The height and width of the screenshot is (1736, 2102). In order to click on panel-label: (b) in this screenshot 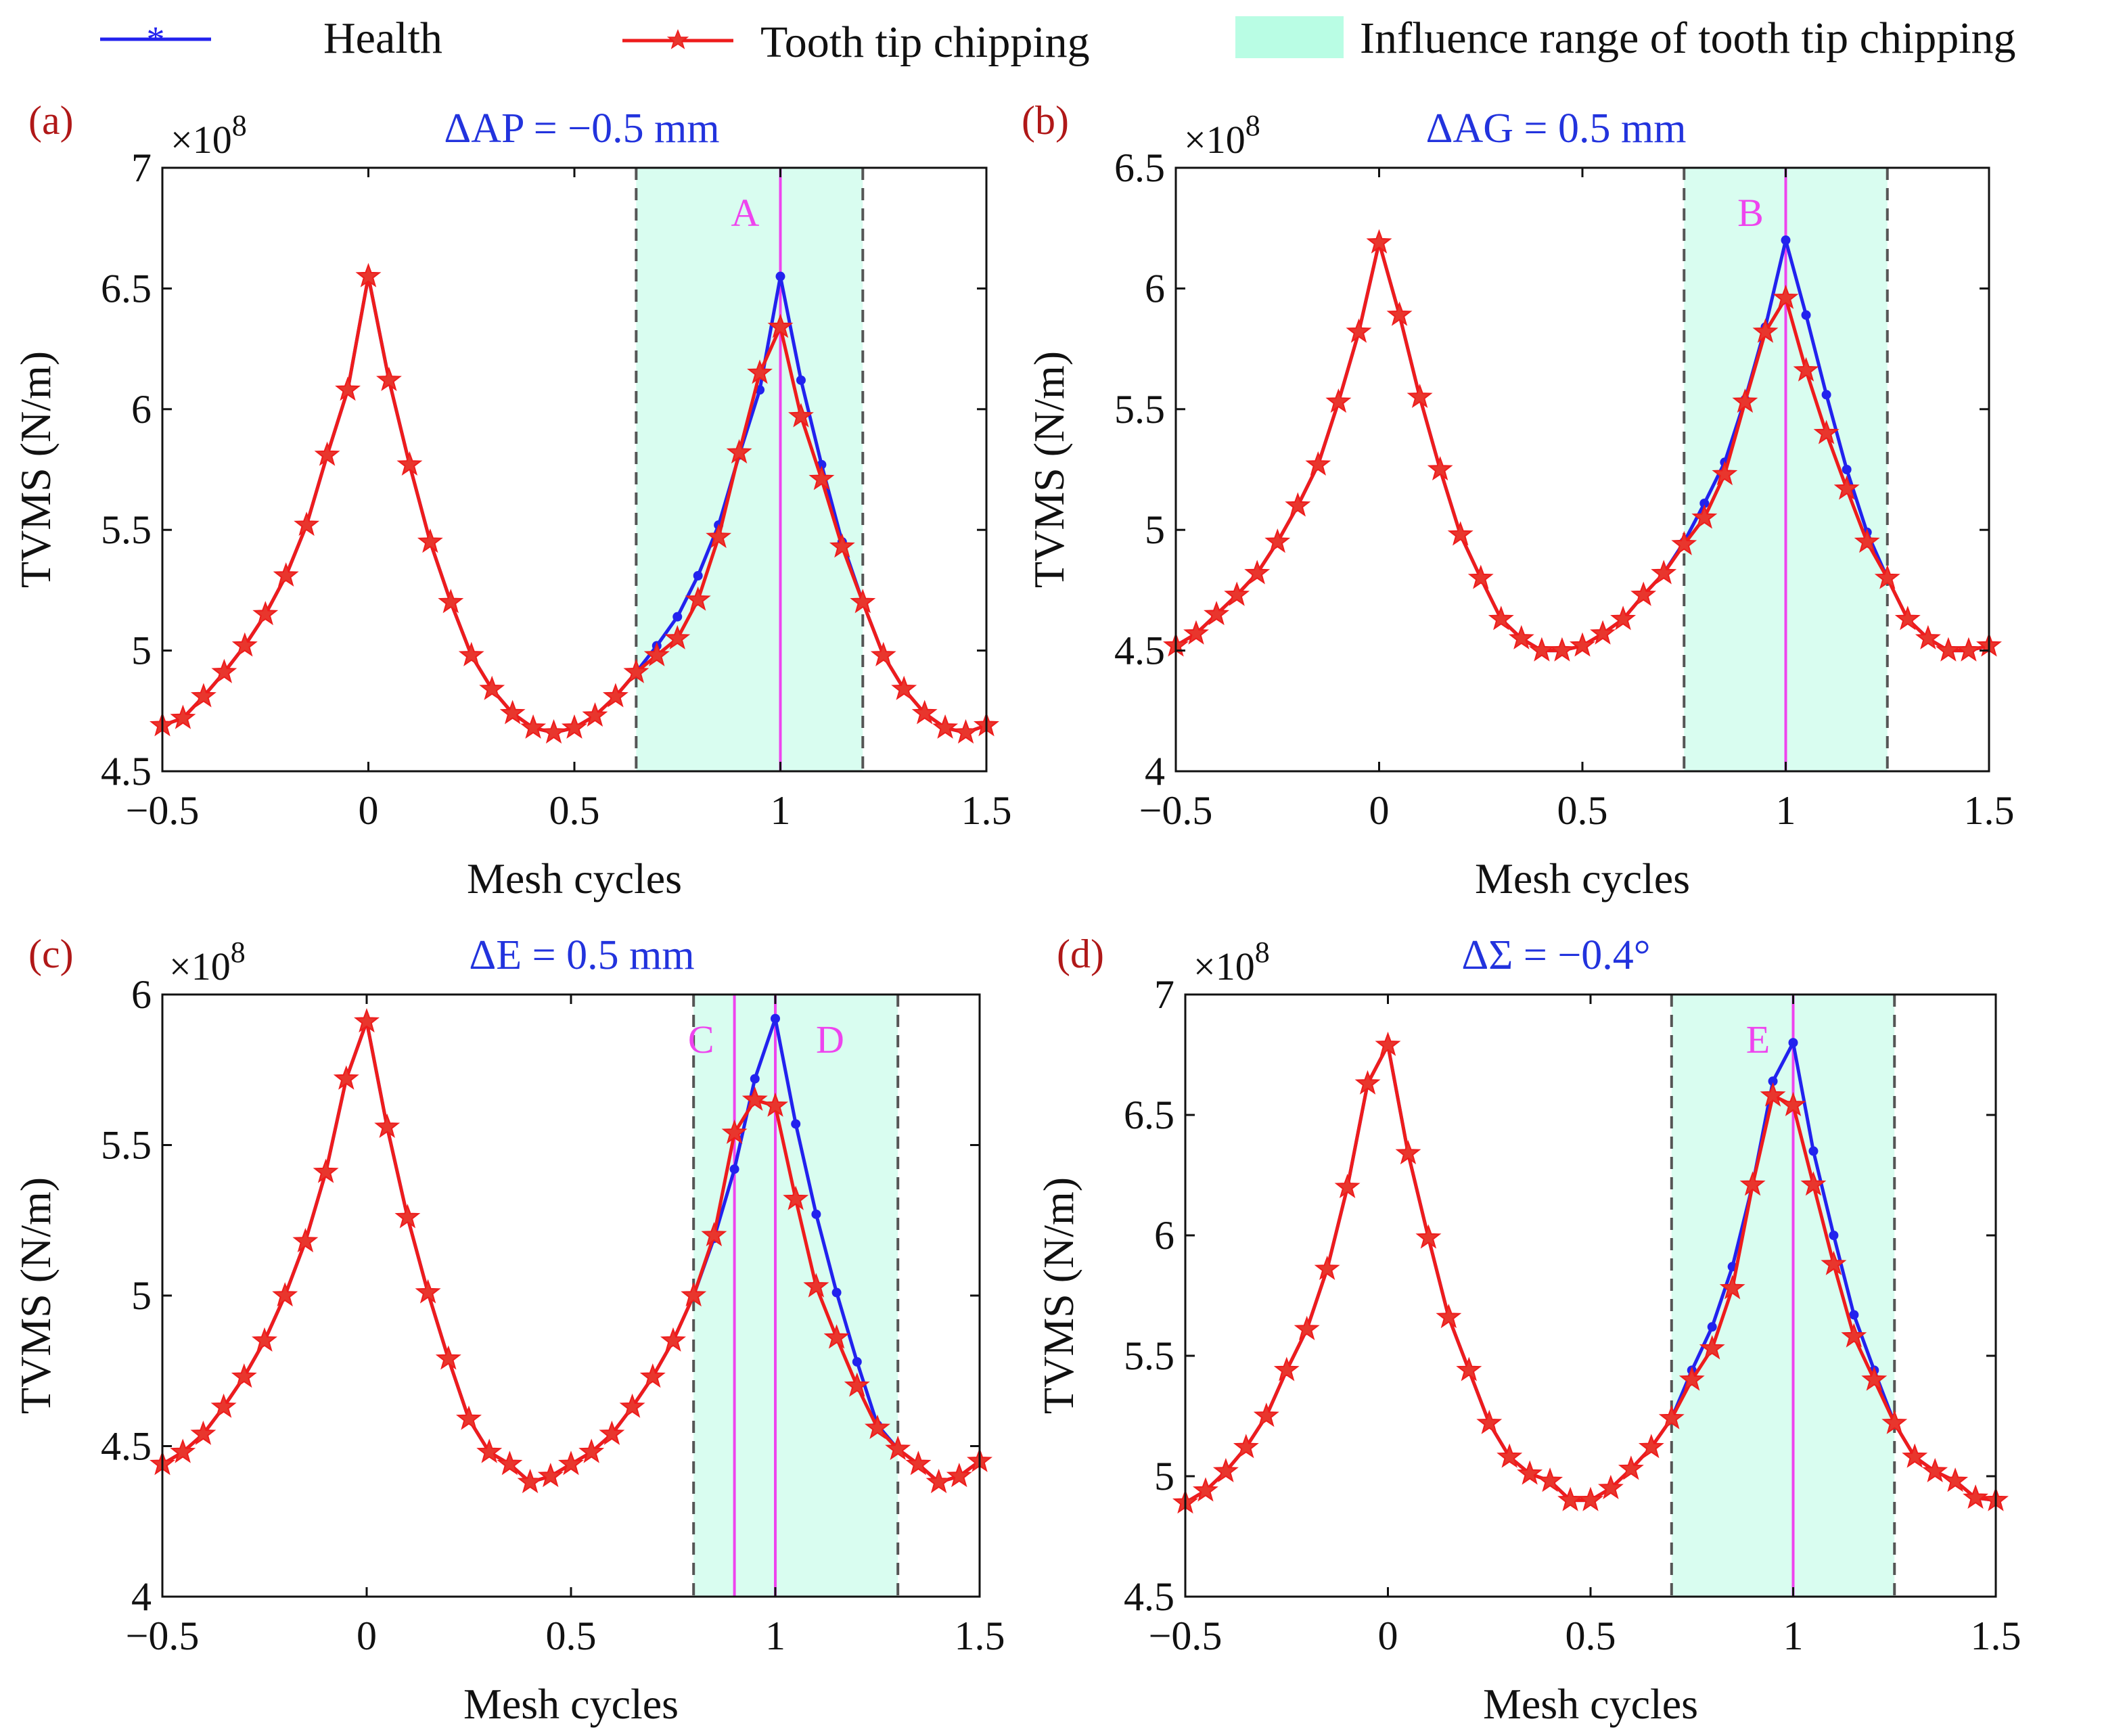, I will do `click(1045, 120)`.